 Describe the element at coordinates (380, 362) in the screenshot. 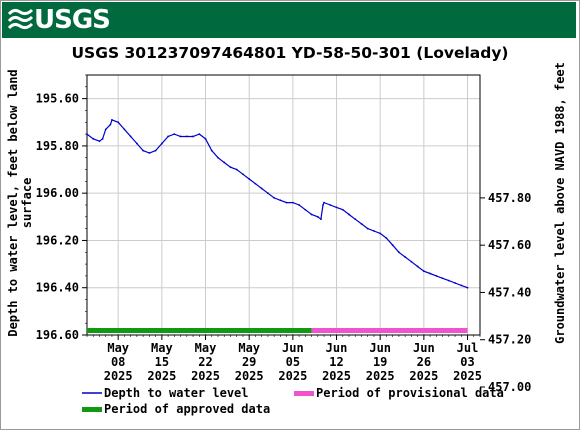

I see `x-tick-label: 19` at that location.